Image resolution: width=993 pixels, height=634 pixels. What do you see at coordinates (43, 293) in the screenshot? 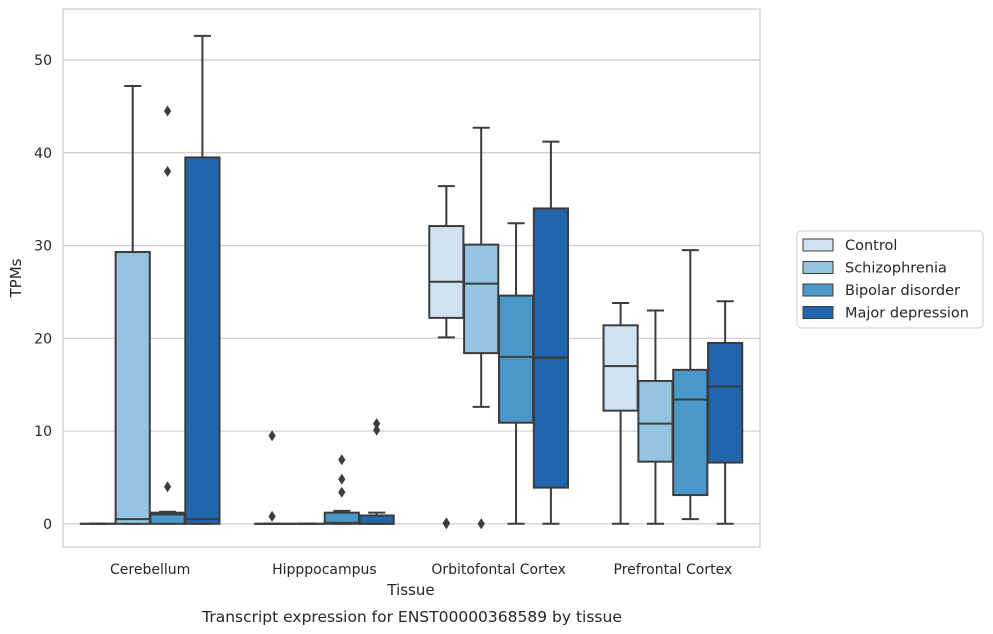
I see `y-tick-labels: 0 10 20 30 40 50` at bounding box center [43, 293].